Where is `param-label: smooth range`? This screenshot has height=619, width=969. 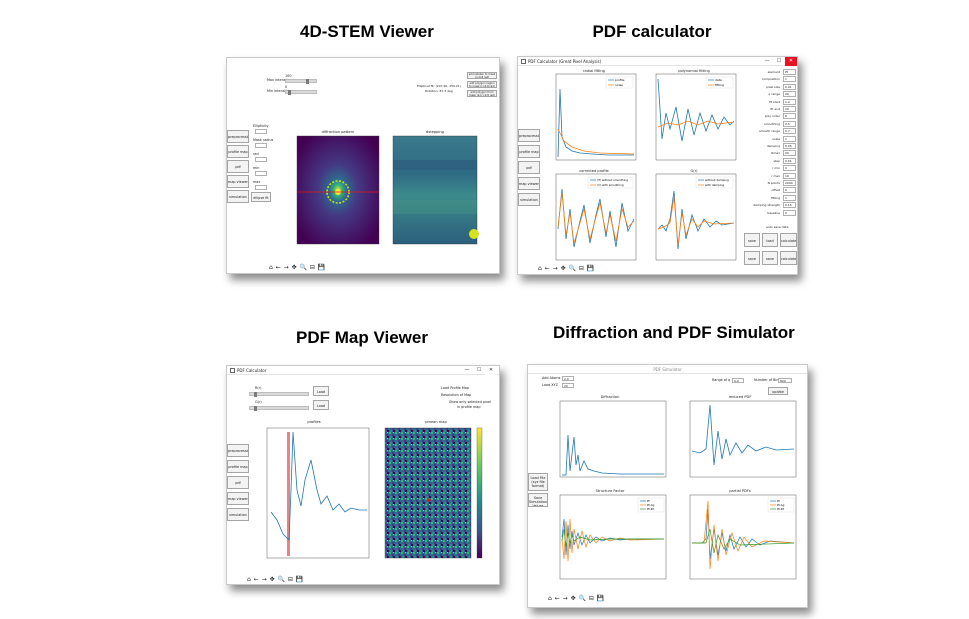 param-label: smooth range is located at coordinates (769, 131).